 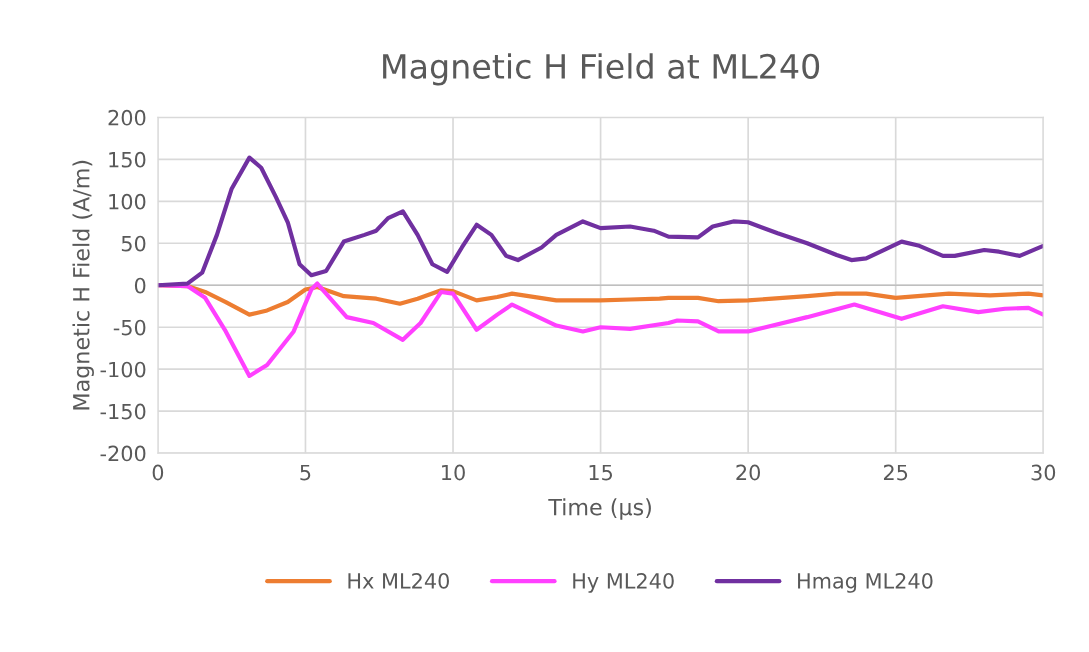 What do you see at coordinates (895, 472) in the screenshot?
I see `x-tick-label: 25` at bounding box center [895, 472].